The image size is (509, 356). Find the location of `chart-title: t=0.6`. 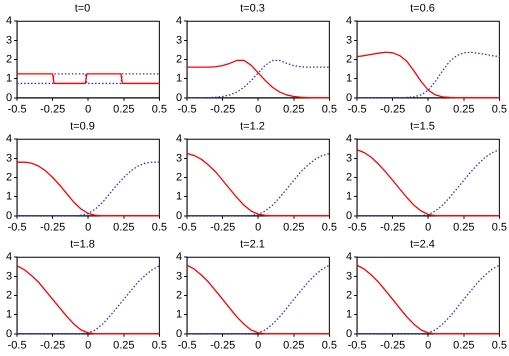

chart-title: t=0.6 is located at coordinates (422, 8).